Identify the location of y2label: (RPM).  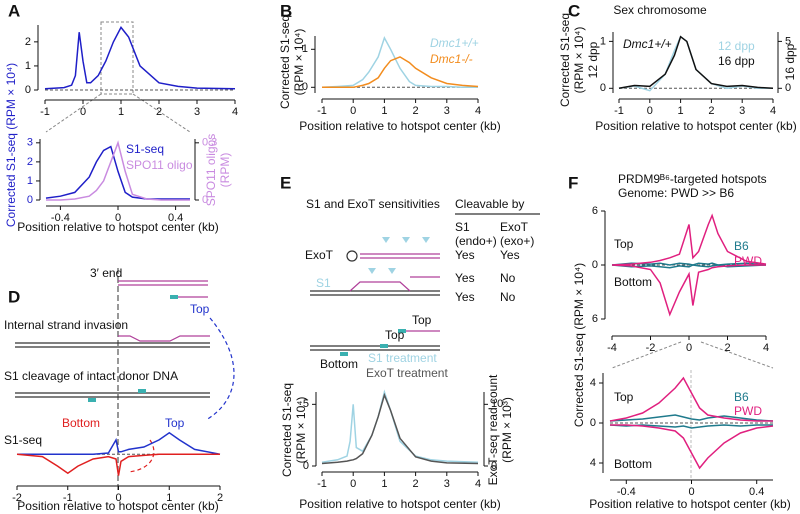
(225, 170).